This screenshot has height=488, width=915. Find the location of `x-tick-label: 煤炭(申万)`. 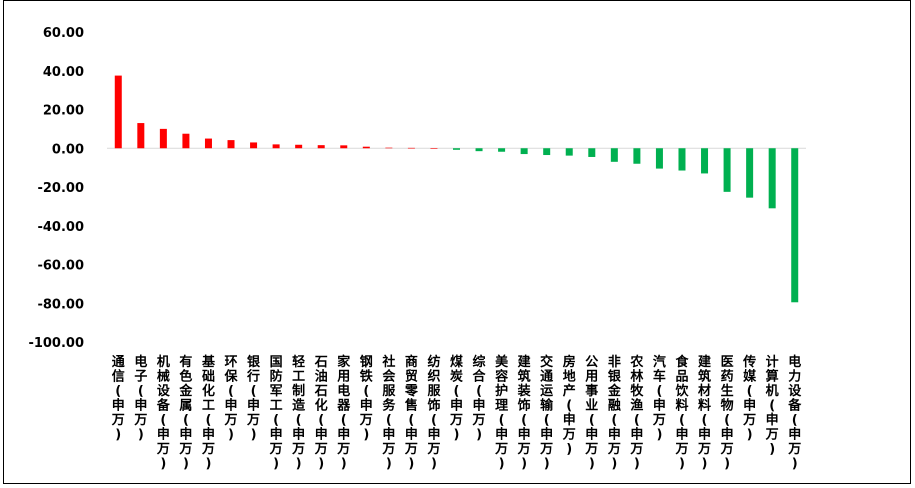

x-tick-label: 煤炭(申万) is located at coordinates (456, 398).